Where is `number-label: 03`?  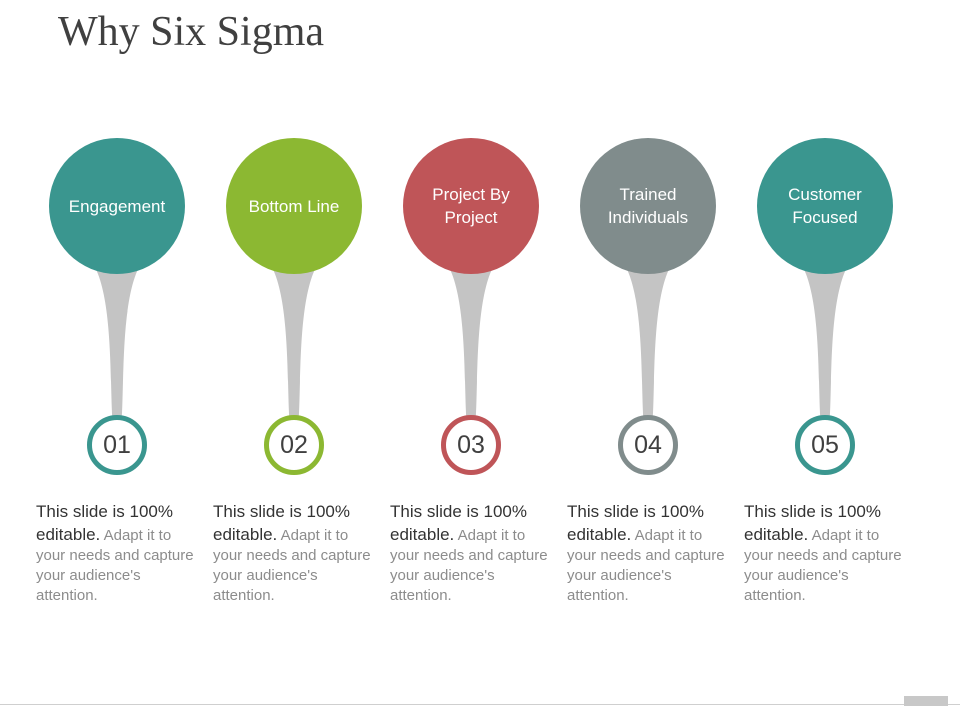
number-label: 03 is located at coordinates (471, 444).